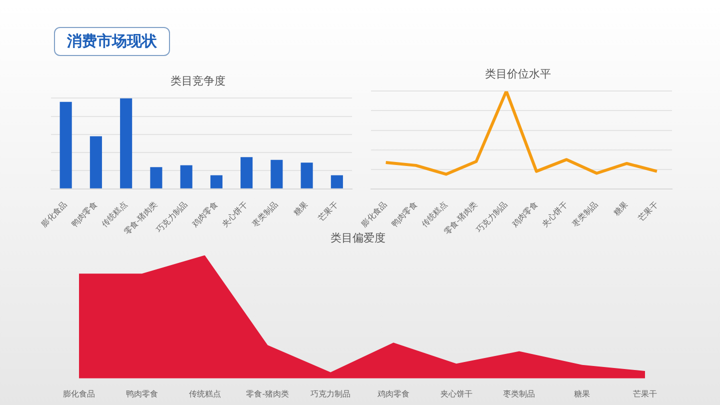  Describe the element at coordinates (198, 81) in the screenshot. I see `chart-title: 类目竞争度` at that location.